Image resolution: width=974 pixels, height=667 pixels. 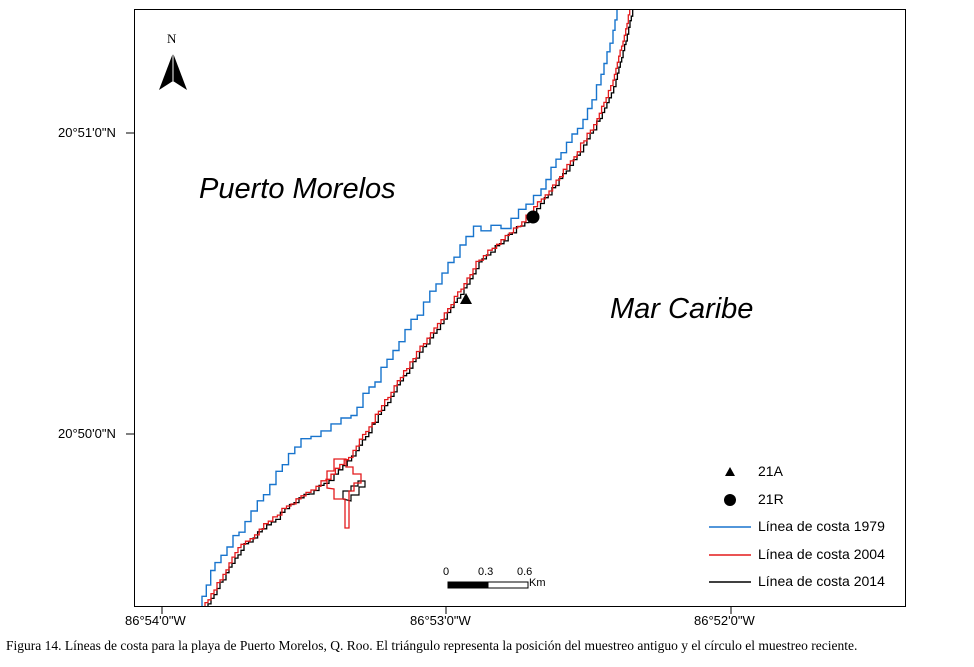 I want to click on land-label: Puerto Morelos, so click(x=297, y=189).